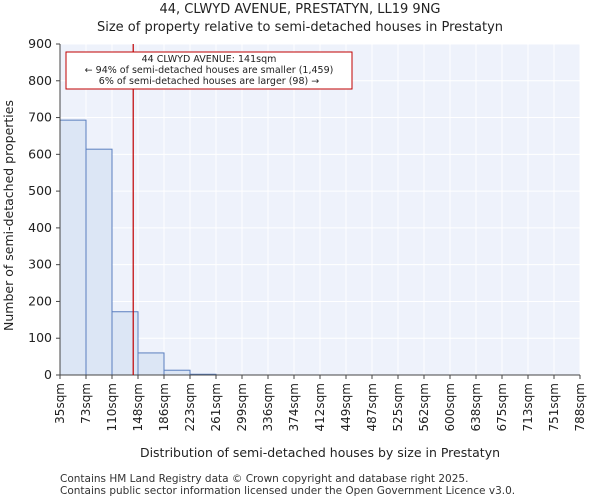 This screenshot has width=600, height=500. What do you see at coordinates (294, 407) in the screenshot?
I see `x-tick-label: 374sqm` at bounding box center [294, 407].